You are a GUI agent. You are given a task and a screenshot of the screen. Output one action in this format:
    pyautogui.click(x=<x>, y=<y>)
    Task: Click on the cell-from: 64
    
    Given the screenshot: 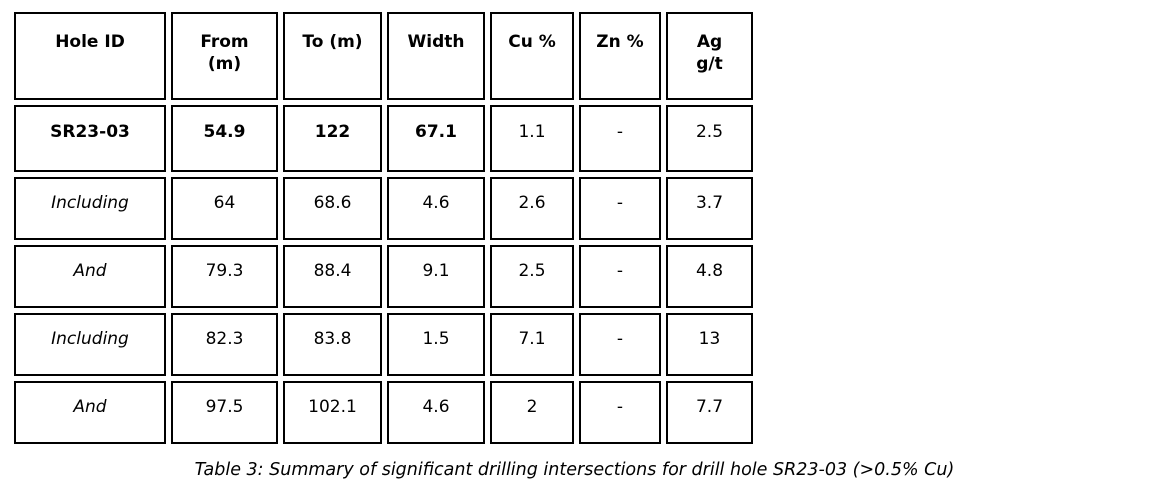 What is the action you would take?
    pyautogui.click(x=224, y=208)
    